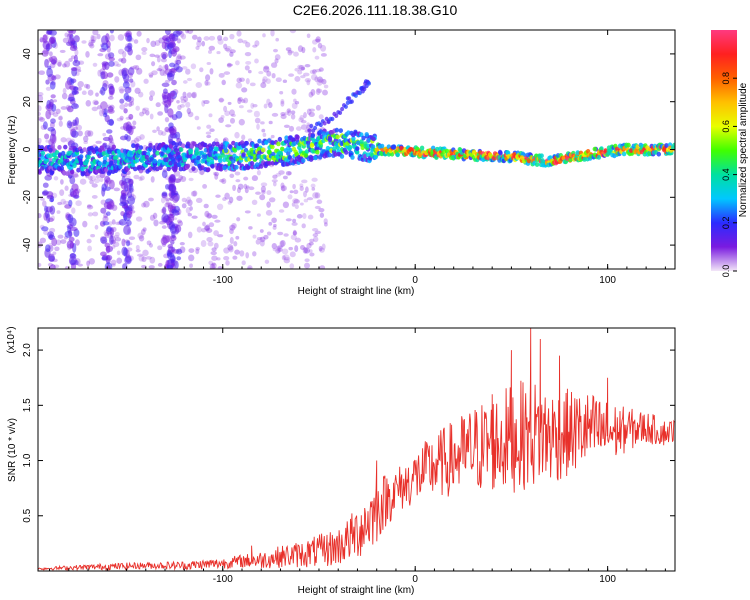 The image size is (750, 600). Describe the element at coordinates (27, 102) in the screenshot. I see `y-tick-label: 20` at that location.